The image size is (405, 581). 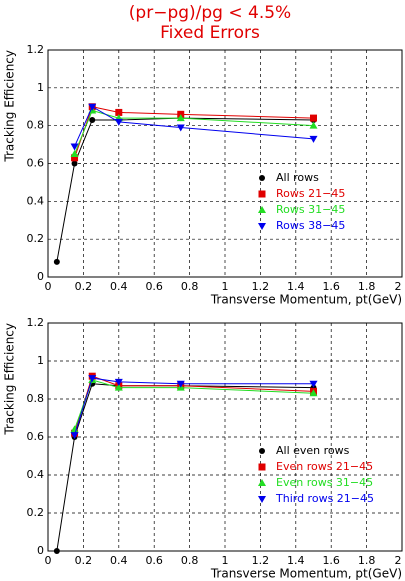 What do you see at coordinates (310, 193) in the screenshot?
I see `legend-label: Rows 21−45` at bounding box center [310, 193].